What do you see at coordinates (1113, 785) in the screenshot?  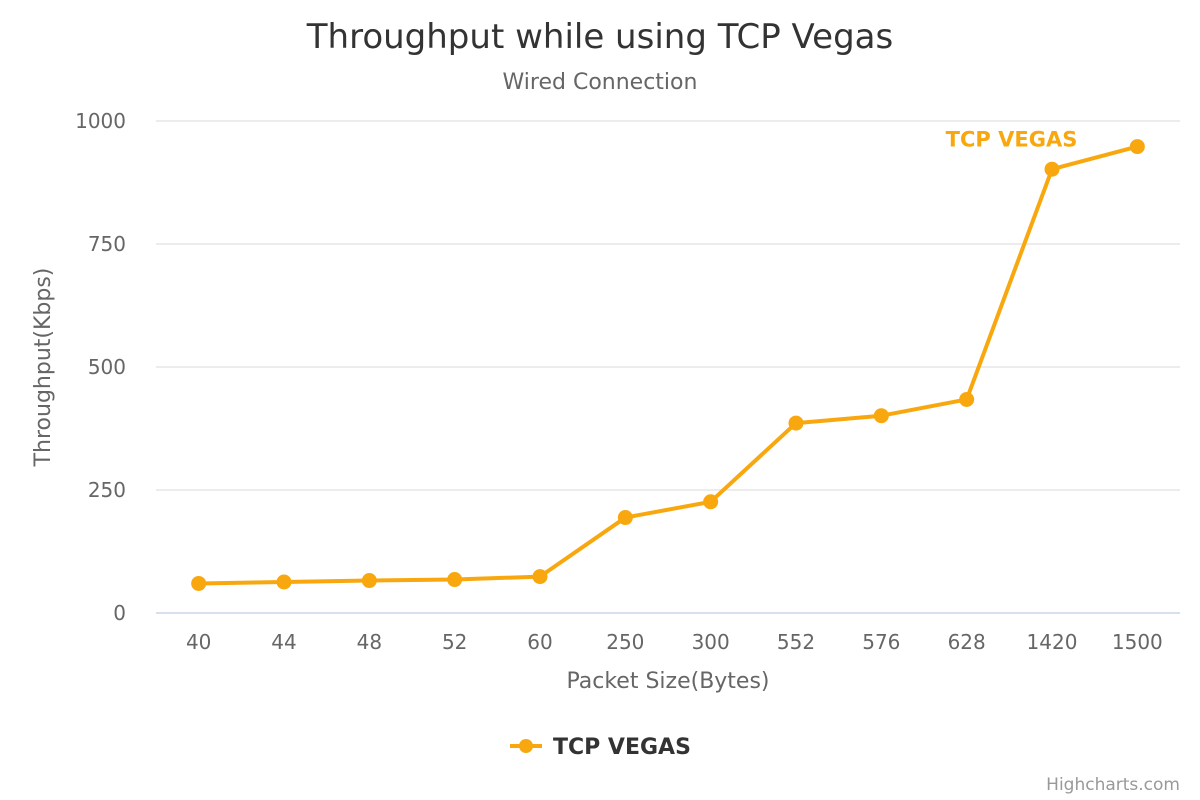 I see `credits-link: Highcharts.com` at bounding box center [1113, 785].